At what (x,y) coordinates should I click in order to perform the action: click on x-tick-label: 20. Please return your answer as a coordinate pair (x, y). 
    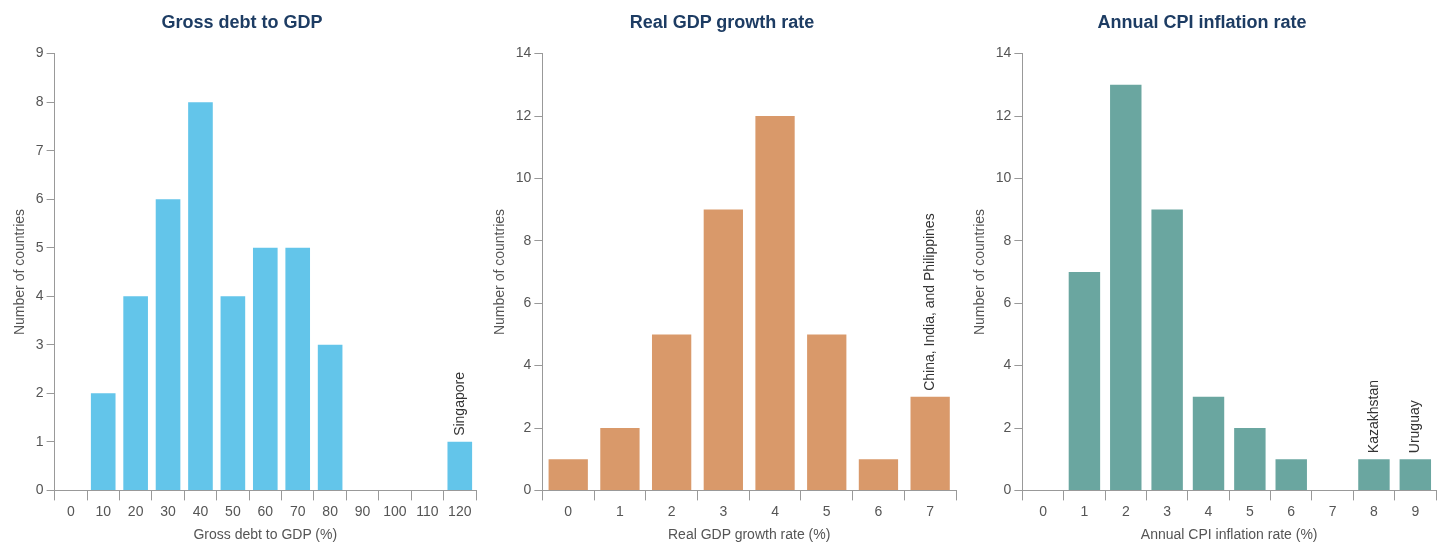
    Looking at the image, I should click on (135, 510).